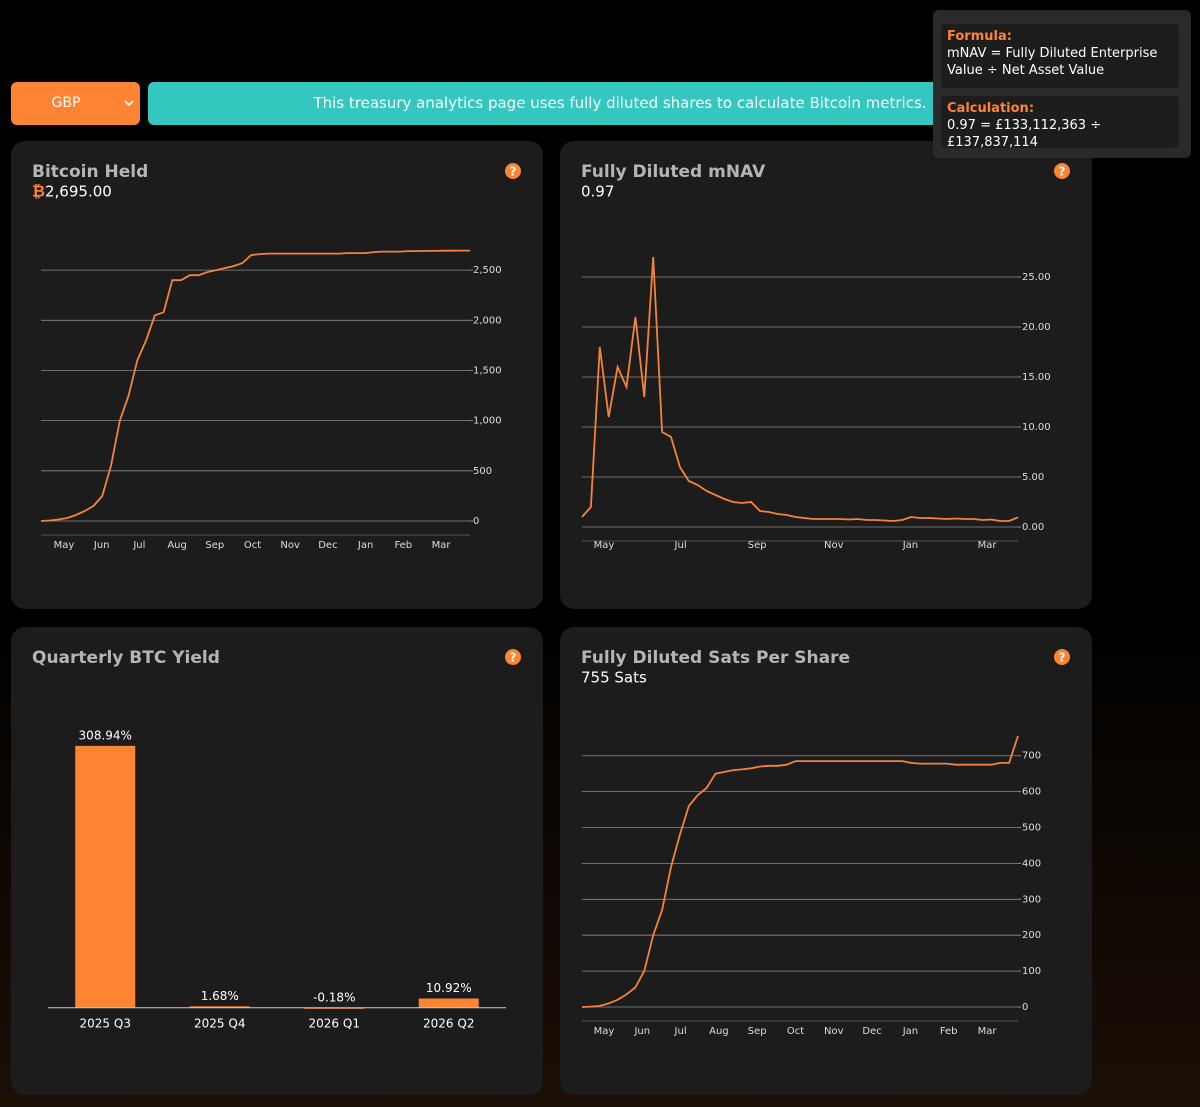 The width and height of the screenshot is (1200, 1107). I want to click on calc-title: Calculation:, so click(991, 108).